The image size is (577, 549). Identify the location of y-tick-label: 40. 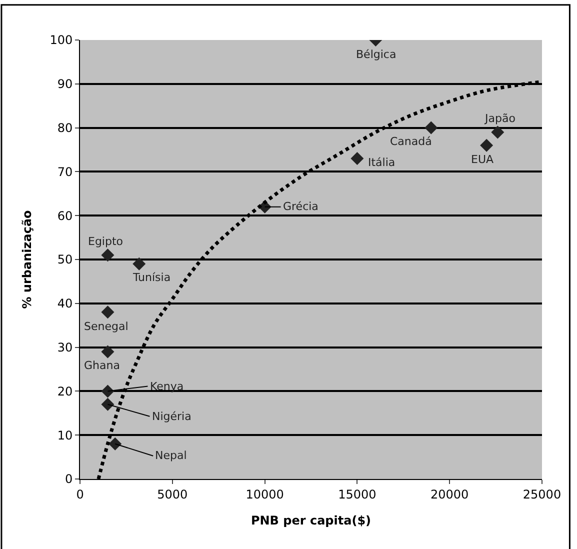
(65, 303).